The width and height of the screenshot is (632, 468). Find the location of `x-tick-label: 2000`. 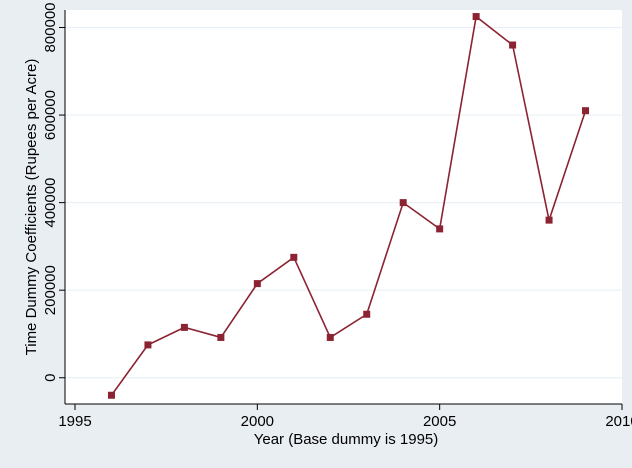

x-tick-label: 2000 is located at coordinates (257, 421).